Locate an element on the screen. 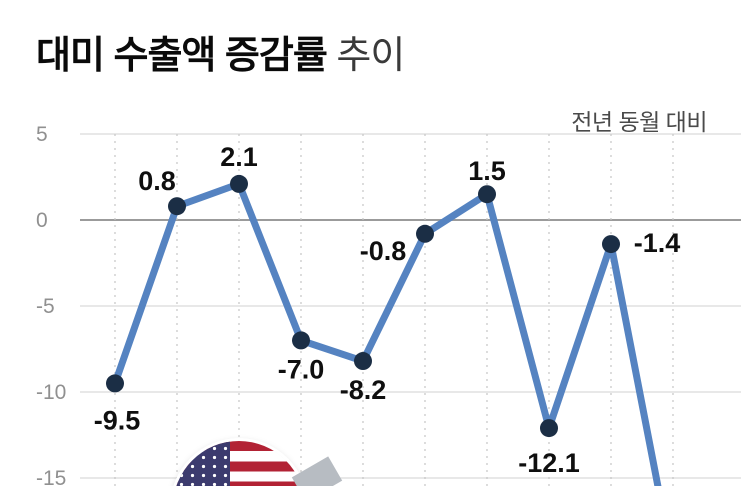  svg-text: -0.8 is located at coordinates (383, 251).